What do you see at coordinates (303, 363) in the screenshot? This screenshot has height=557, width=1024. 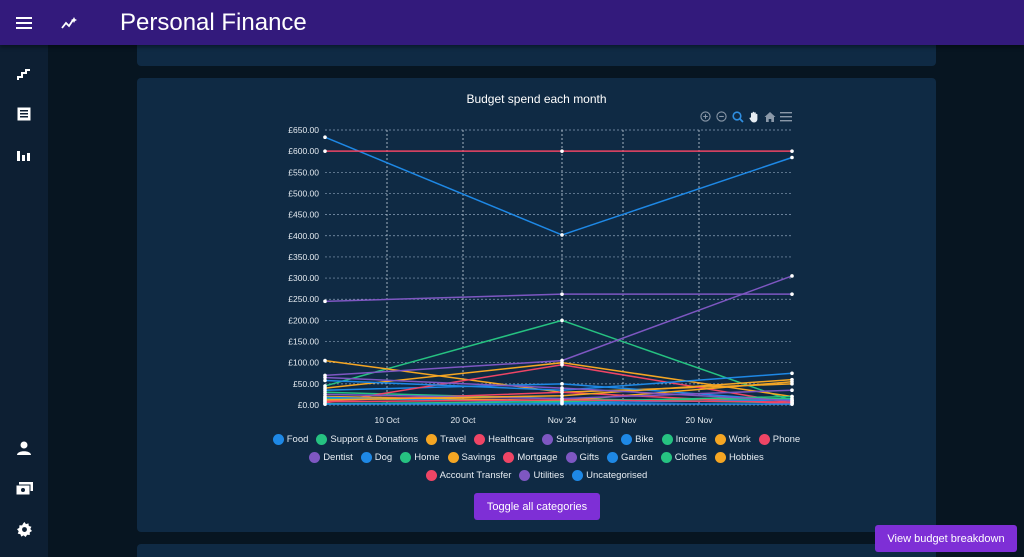 I see `y-tick-label: £100.00` at bounding box center [303, 363].